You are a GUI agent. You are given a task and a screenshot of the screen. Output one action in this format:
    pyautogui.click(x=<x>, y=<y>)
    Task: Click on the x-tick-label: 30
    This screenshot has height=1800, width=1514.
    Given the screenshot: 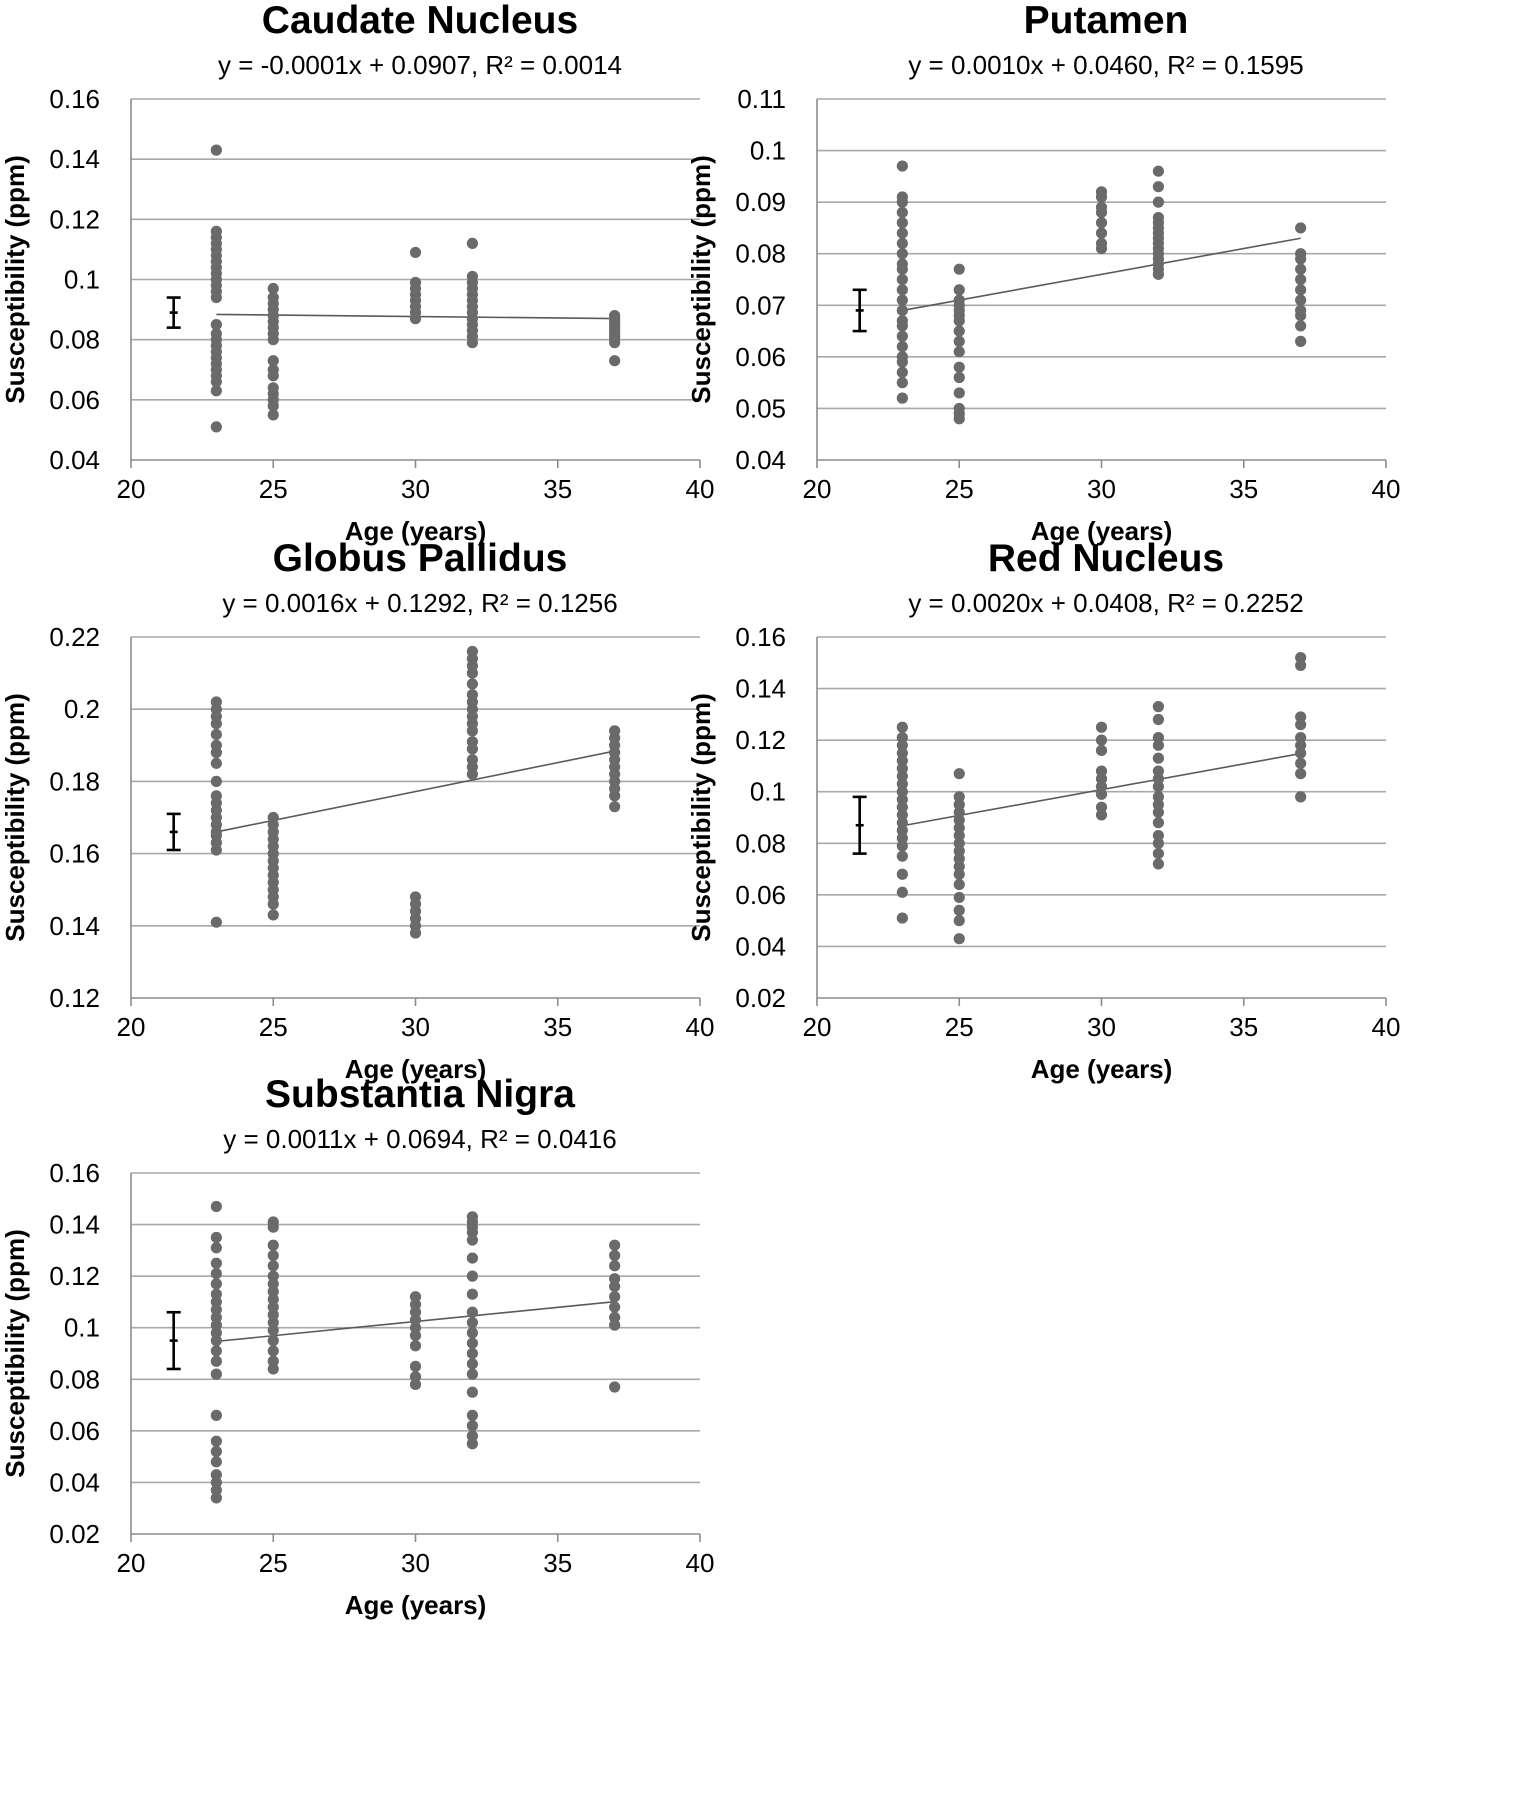 What is the action you would take?
    pyautogui.click(x=415, y=1563)
    